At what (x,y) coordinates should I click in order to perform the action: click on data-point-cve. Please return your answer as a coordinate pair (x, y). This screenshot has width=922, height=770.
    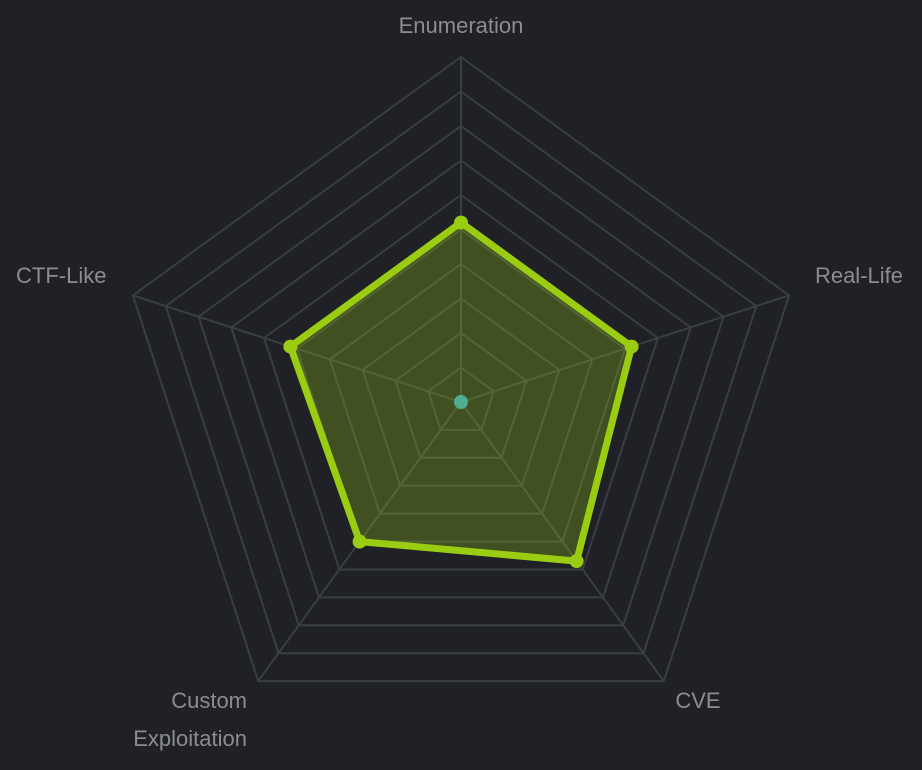
    Looking at the image, I should click on (576, 561).